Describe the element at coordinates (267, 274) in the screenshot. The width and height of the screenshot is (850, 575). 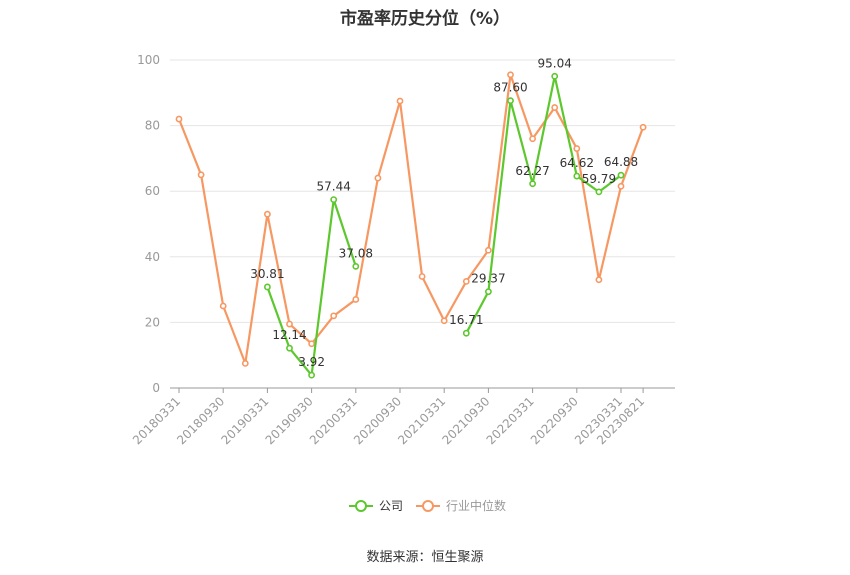
I see `data-label: 30.81` at that location.